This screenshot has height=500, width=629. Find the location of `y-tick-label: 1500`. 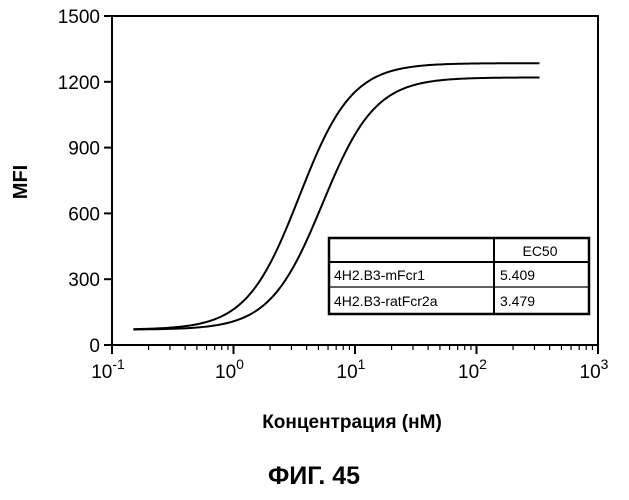

y-tick-label: 1500 is located at coordinates (79, 17).